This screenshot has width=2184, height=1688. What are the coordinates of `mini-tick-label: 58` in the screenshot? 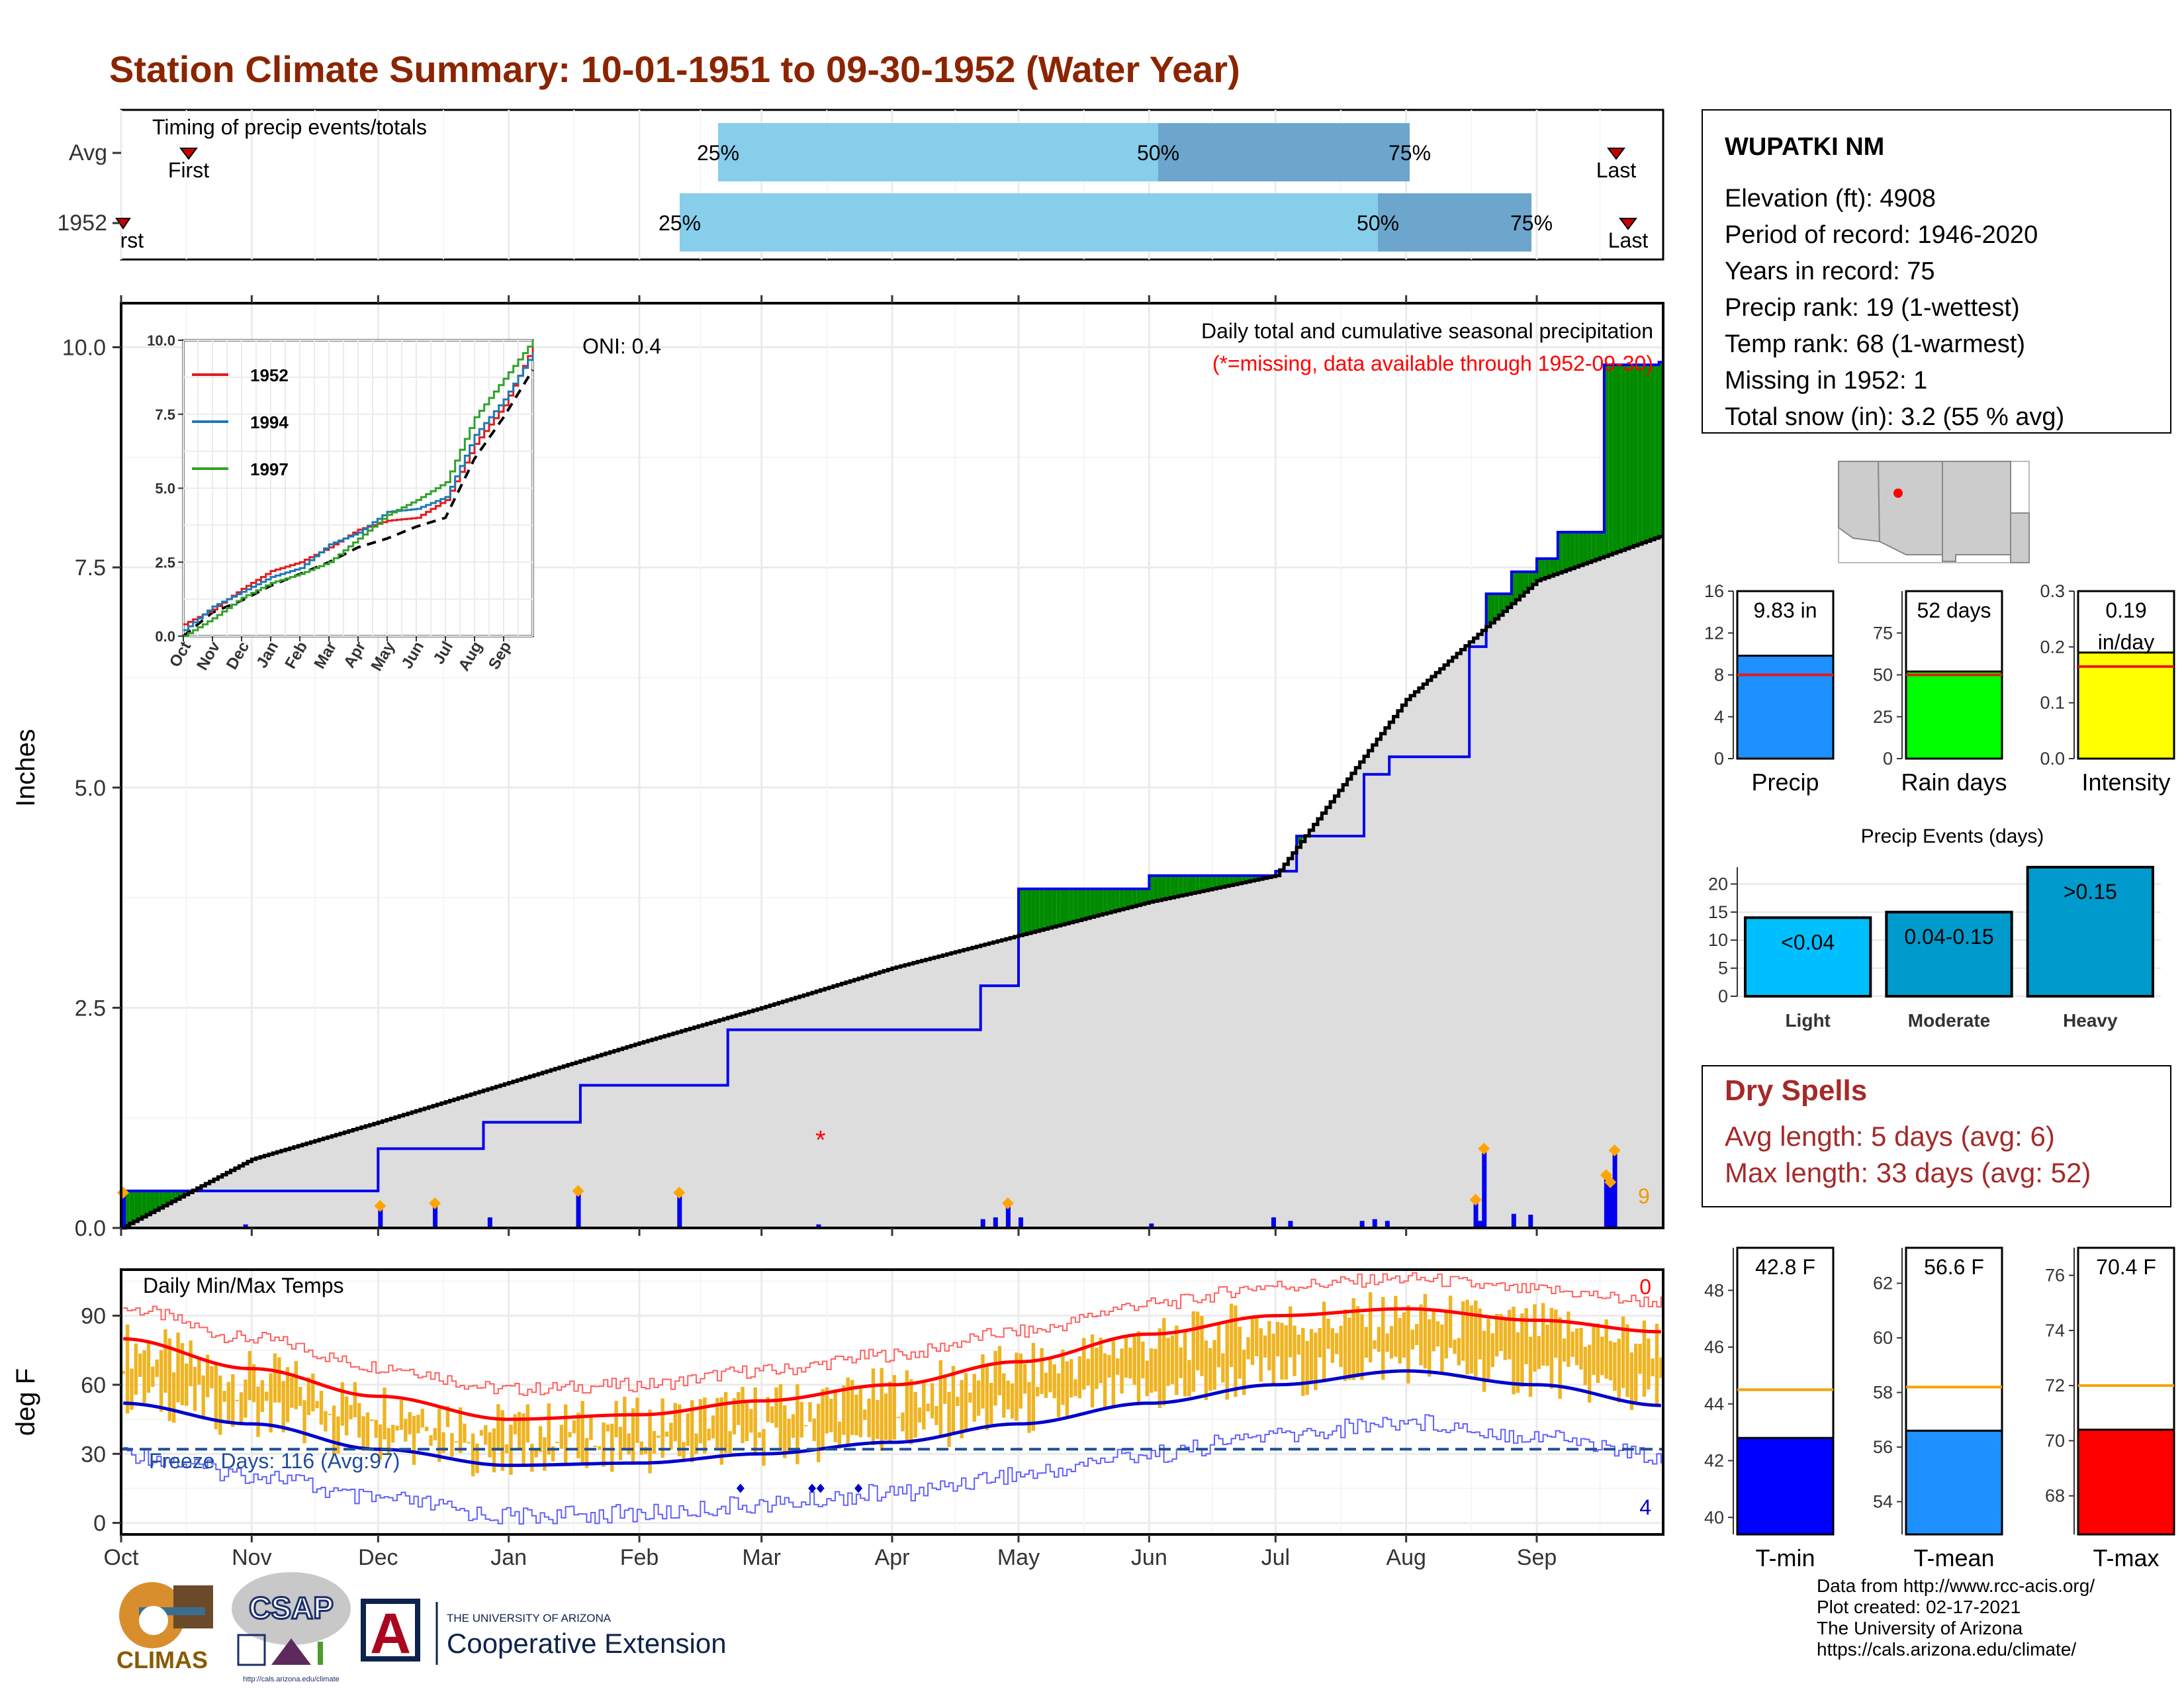 It's located at (1883, 1393).